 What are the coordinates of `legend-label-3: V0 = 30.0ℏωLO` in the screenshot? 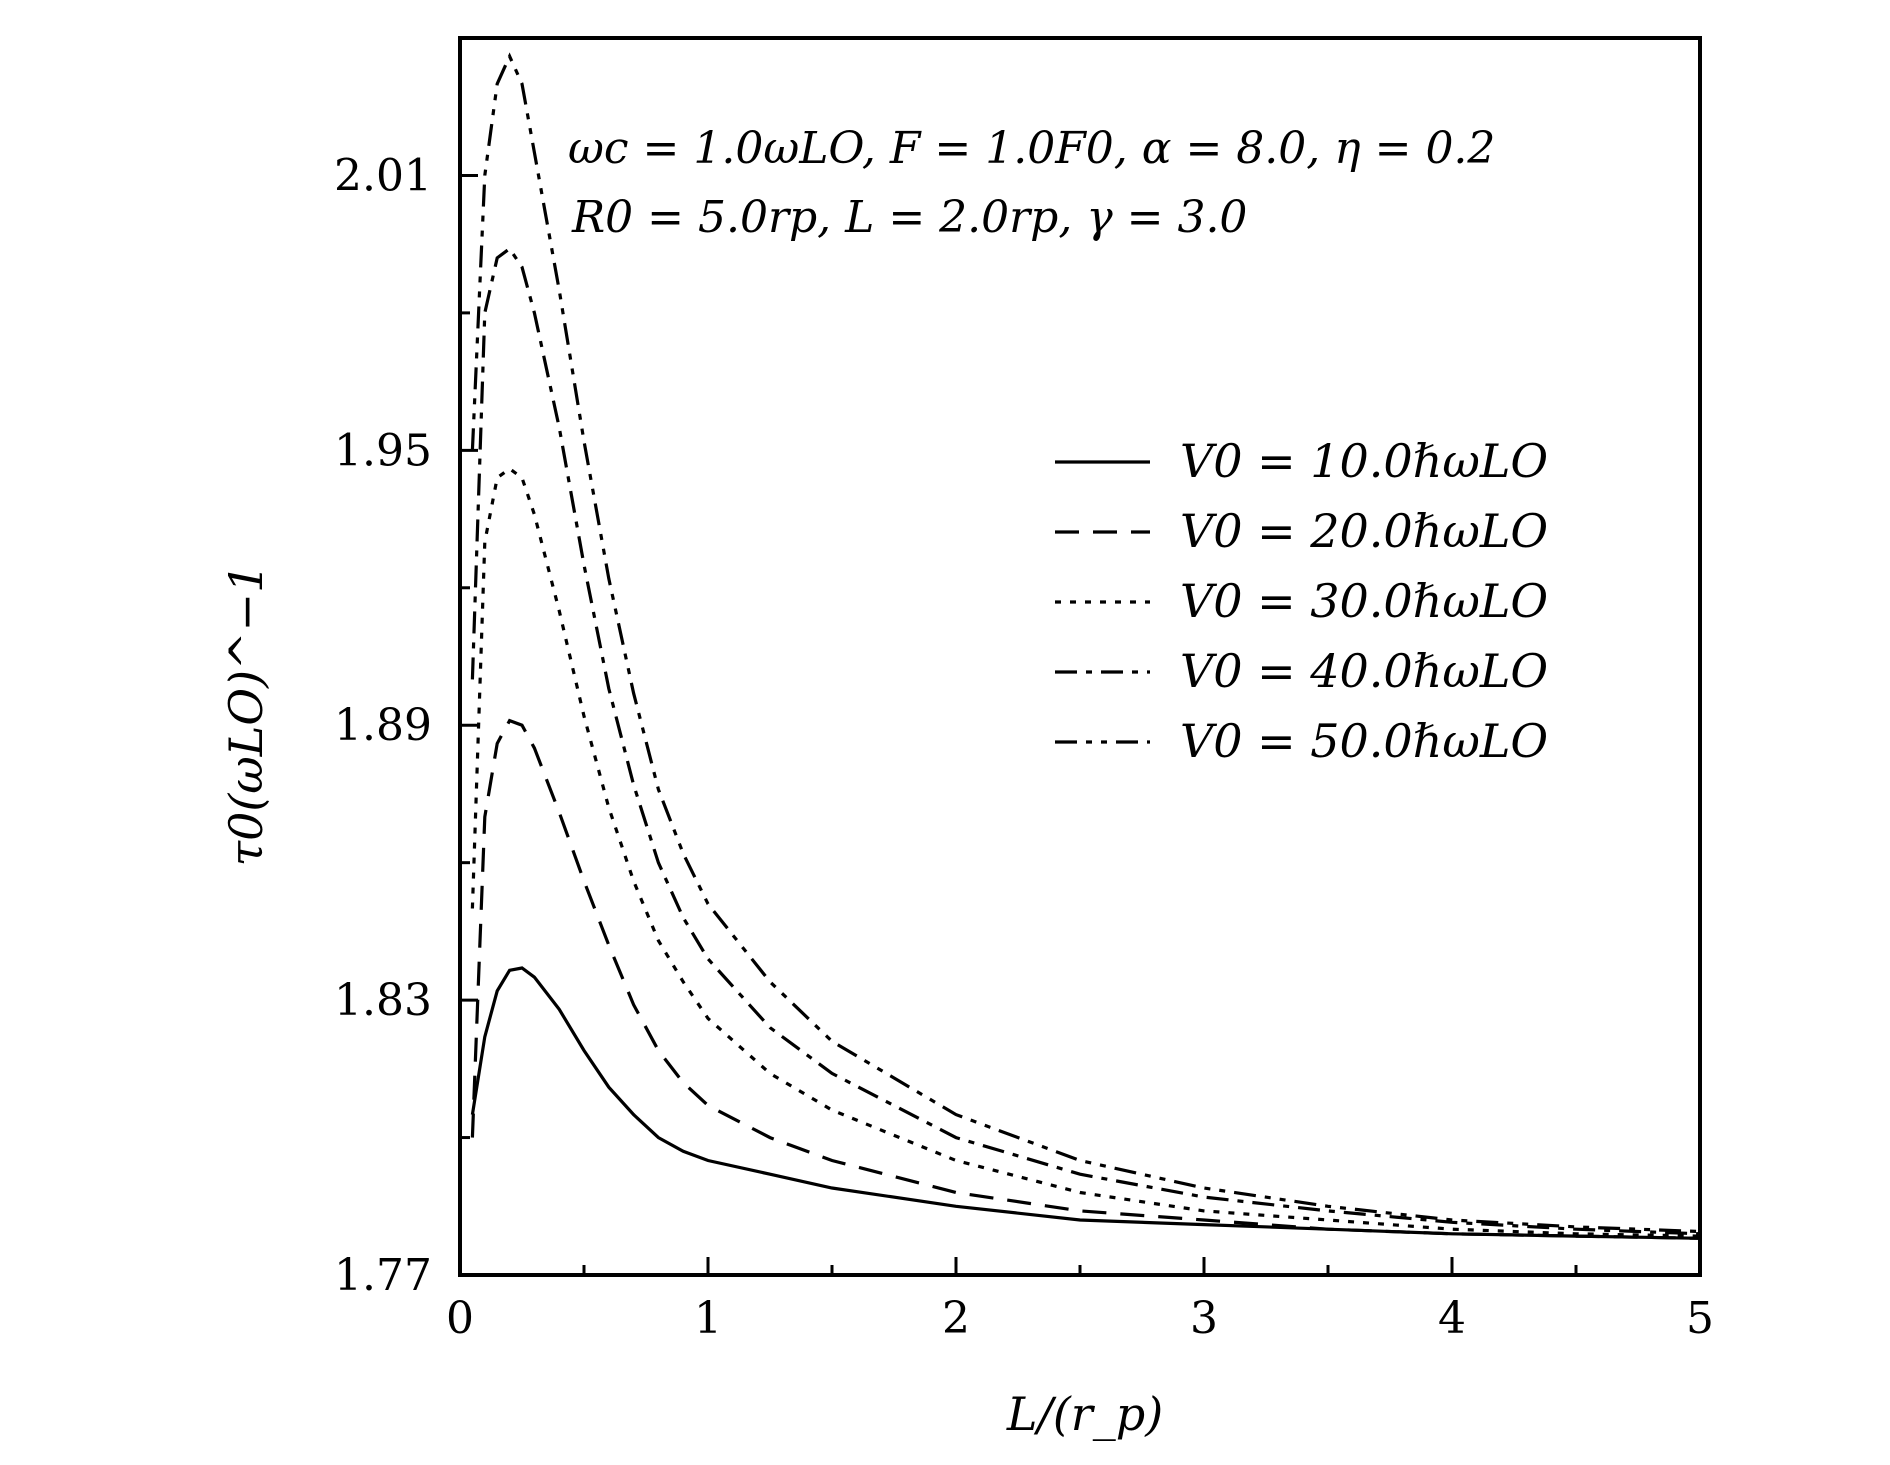 It's located at (1364, 601).